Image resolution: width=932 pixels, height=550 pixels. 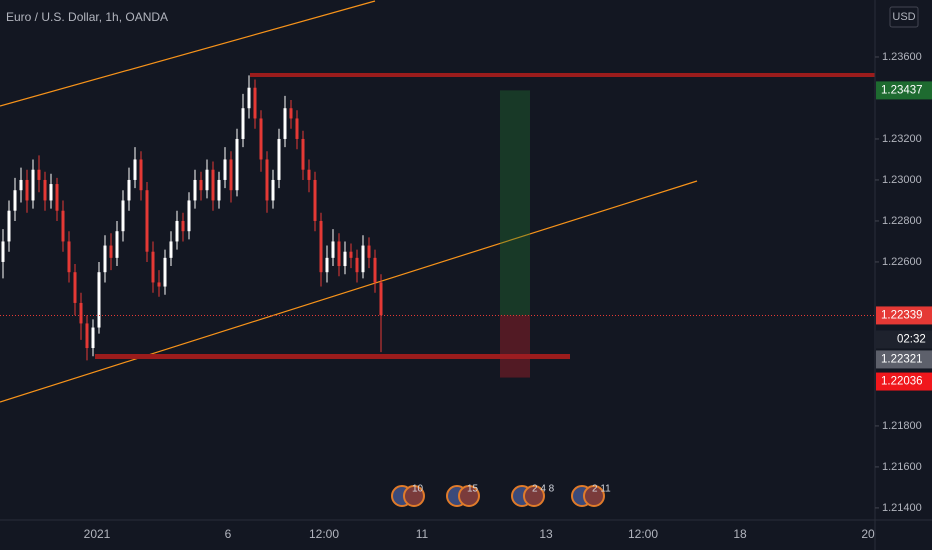 I want to click on stop-loss-label: 1.22036, so click(x=902, y=382).